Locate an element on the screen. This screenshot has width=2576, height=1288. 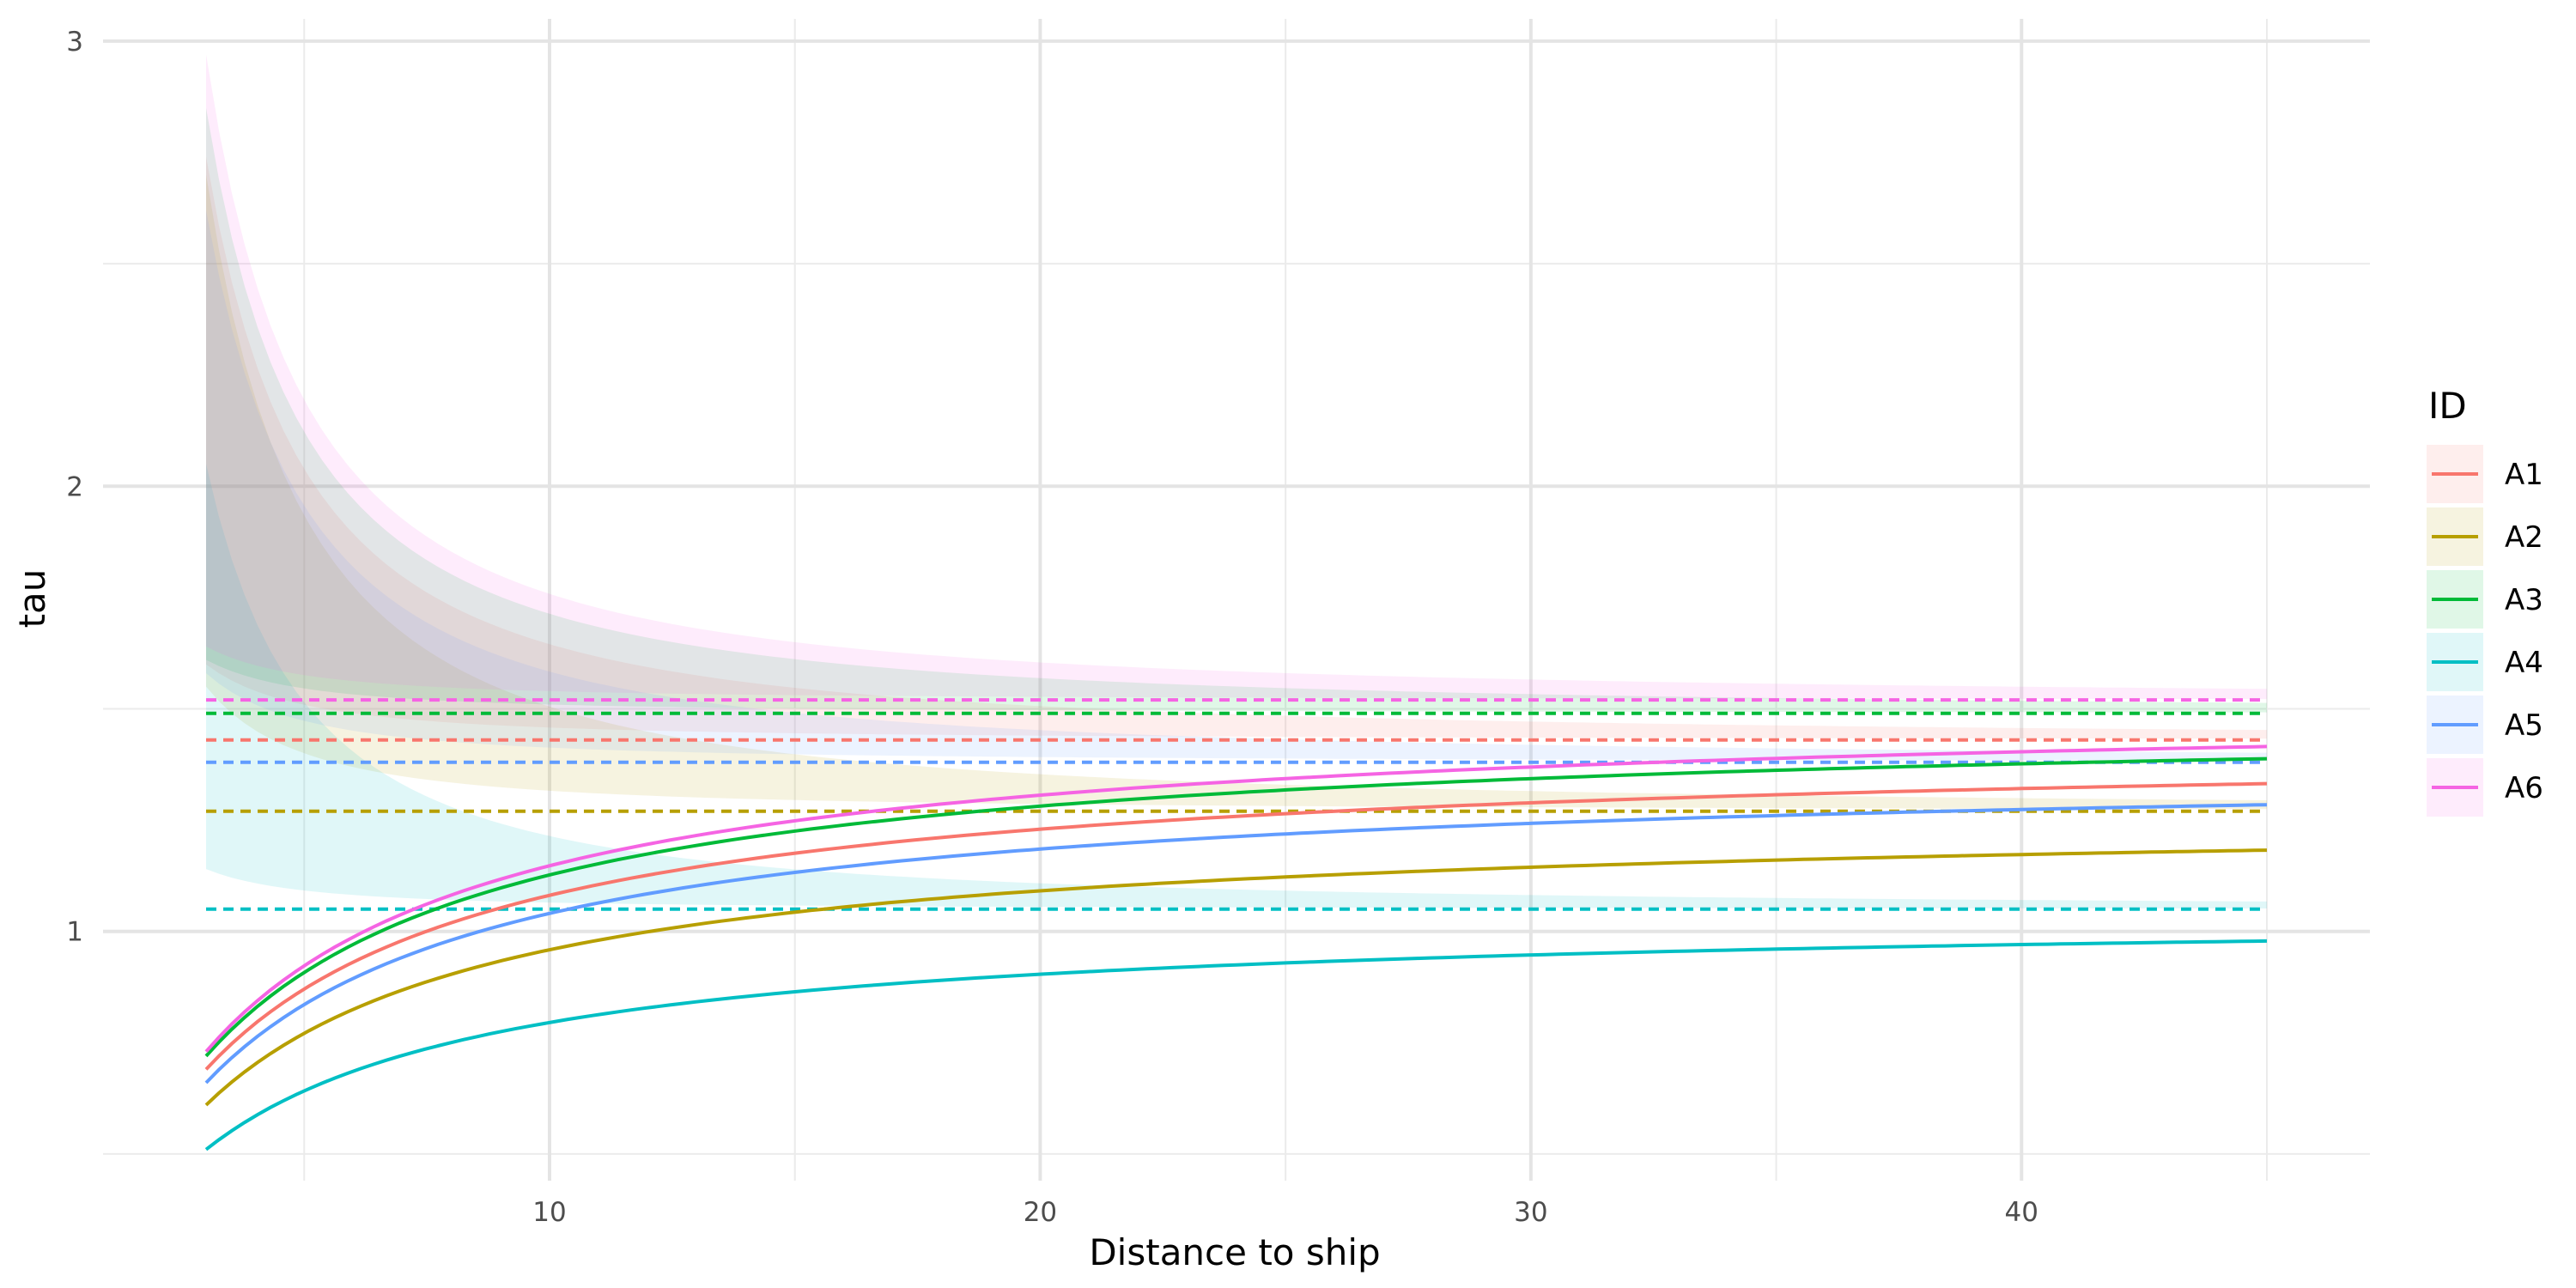
x-tick-label: 30 is located at coordinates (1530, 1213).